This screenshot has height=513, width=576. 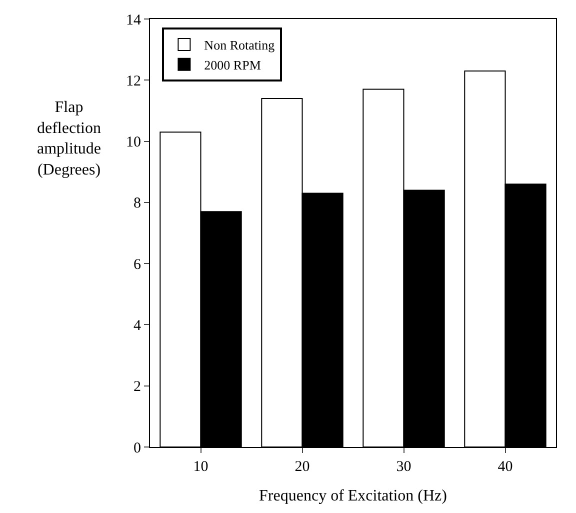 I want to click on y-tick-label: 10, so click(x=133, y=142).